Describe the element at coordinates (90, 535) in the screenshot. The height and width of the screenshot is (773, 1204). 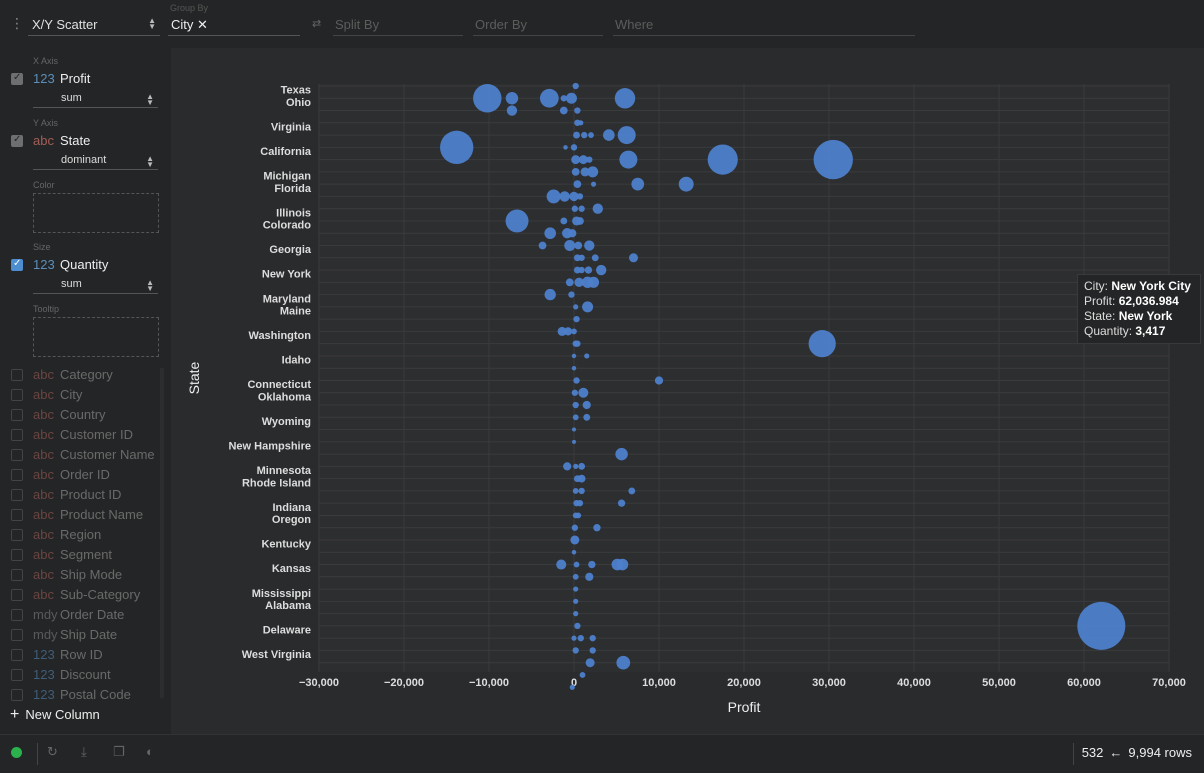
I see `column-item: abc Region` at that location.